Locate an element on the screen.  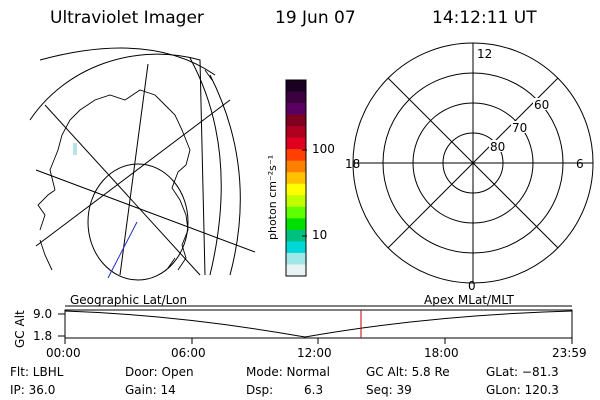
gain-status: Gain: 14 is located at coordinates (150, 390).